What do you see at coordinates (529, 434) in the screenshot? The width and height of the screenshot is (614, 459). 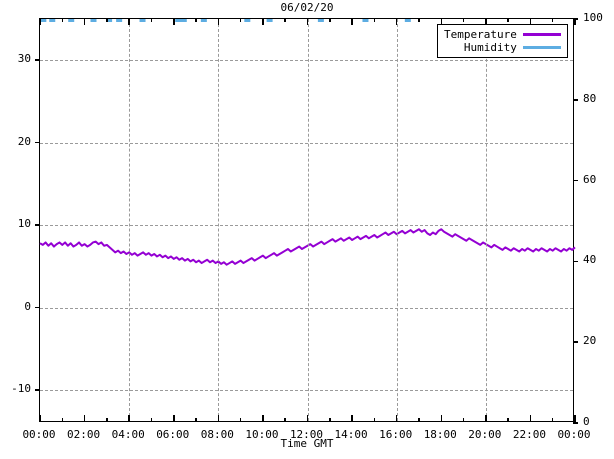 I see `x-axis-tick-label: 22:00` at bounding box center [529, 434].